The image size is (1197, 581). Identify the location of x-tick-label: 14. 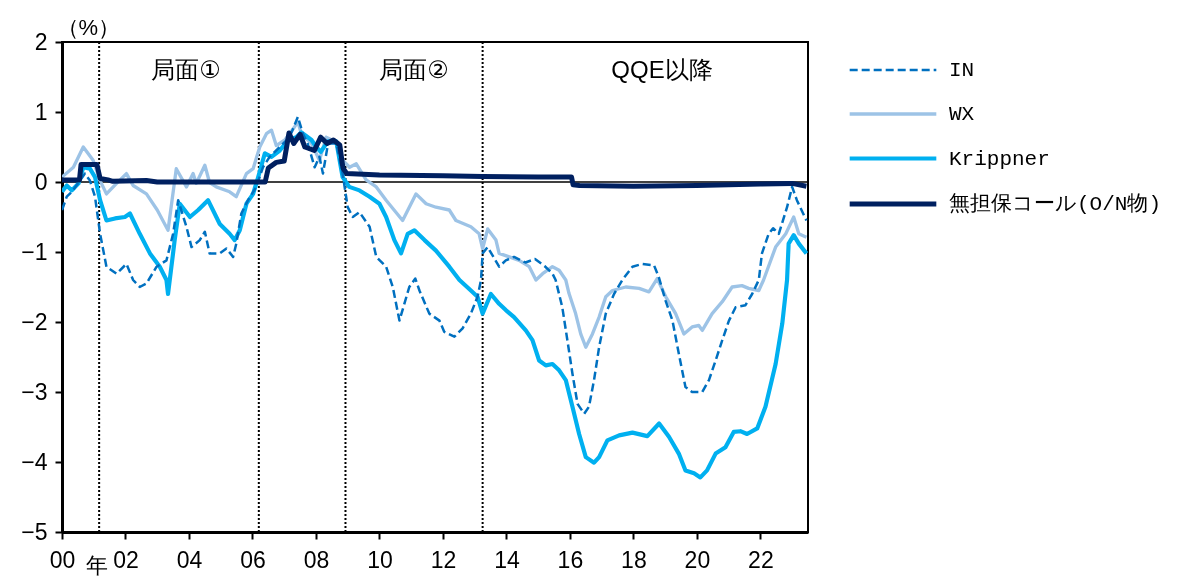
(507, 559).